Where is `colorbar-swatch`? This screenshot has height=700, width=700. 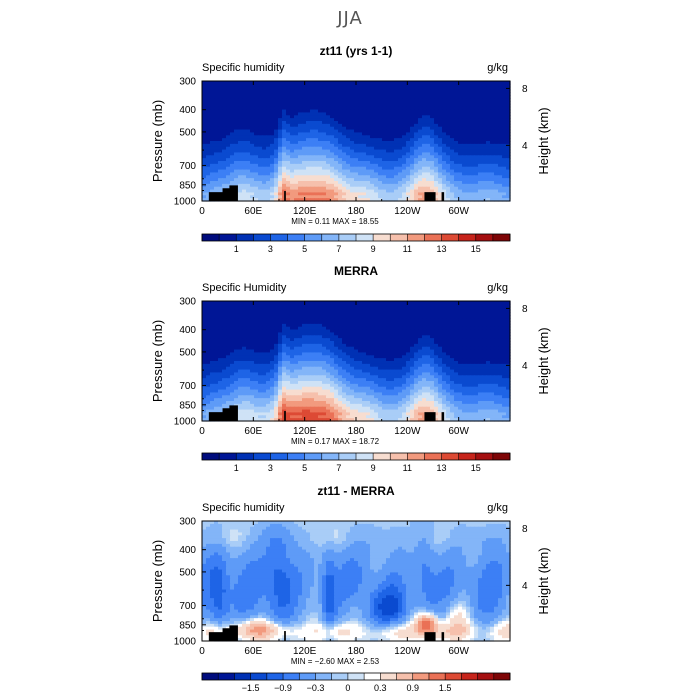 colorbar-swatch is located at coordinates (416, 237).